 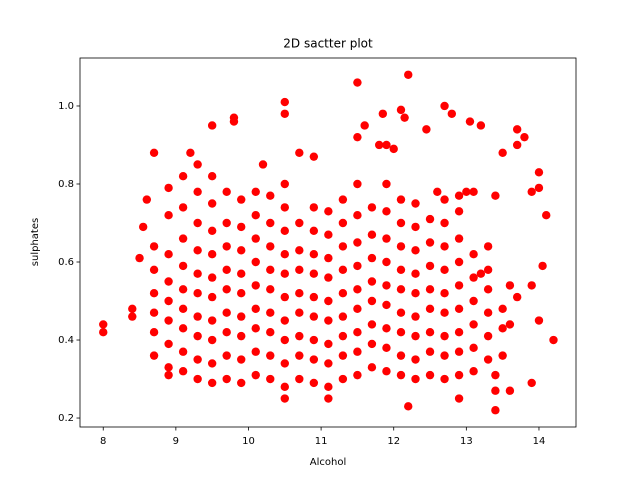 What do you see at coordinates (176, 441) in the screenshot?
I see `x-tick-label: 9` at bounding box center [176, 441].